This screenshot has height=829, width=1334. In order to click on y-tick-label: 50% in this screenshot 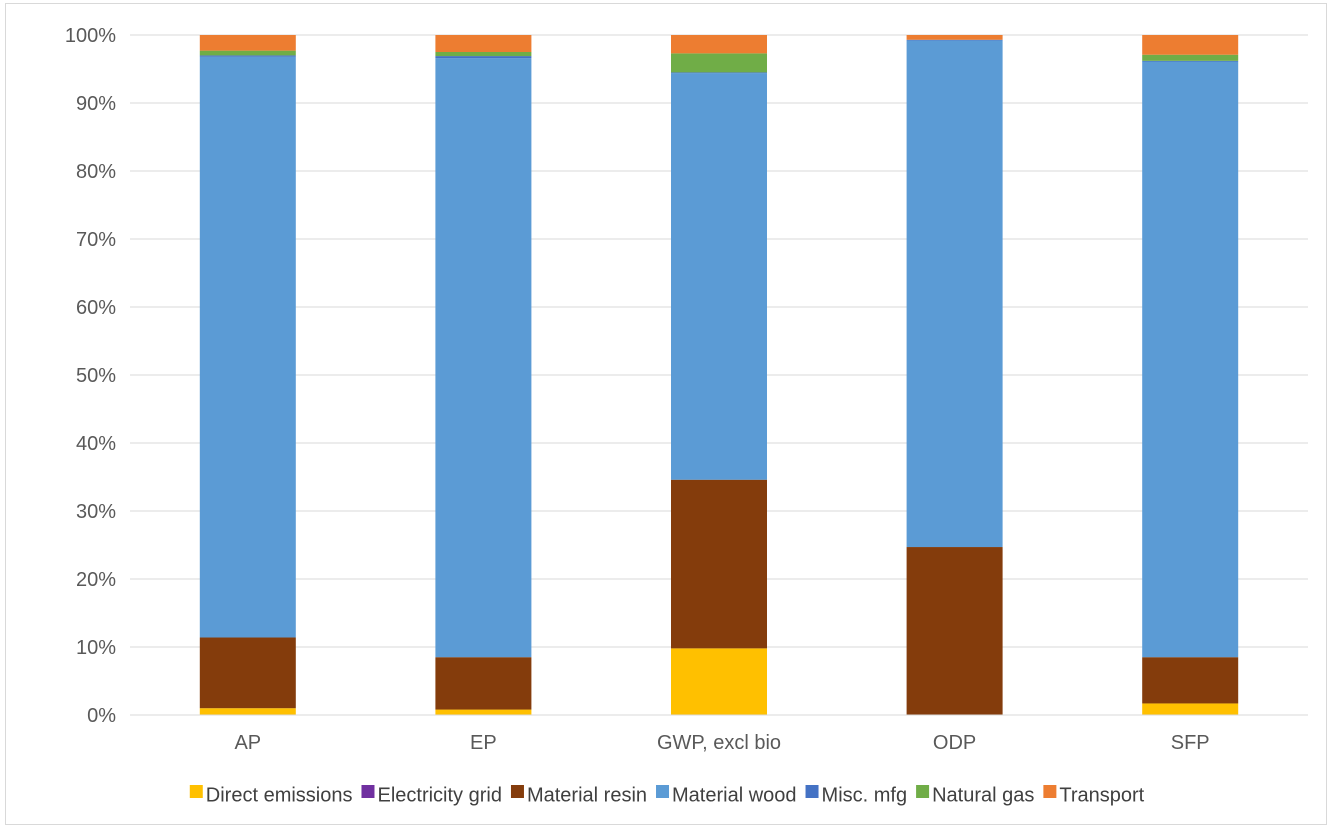, I will do `click(96, 376)`.